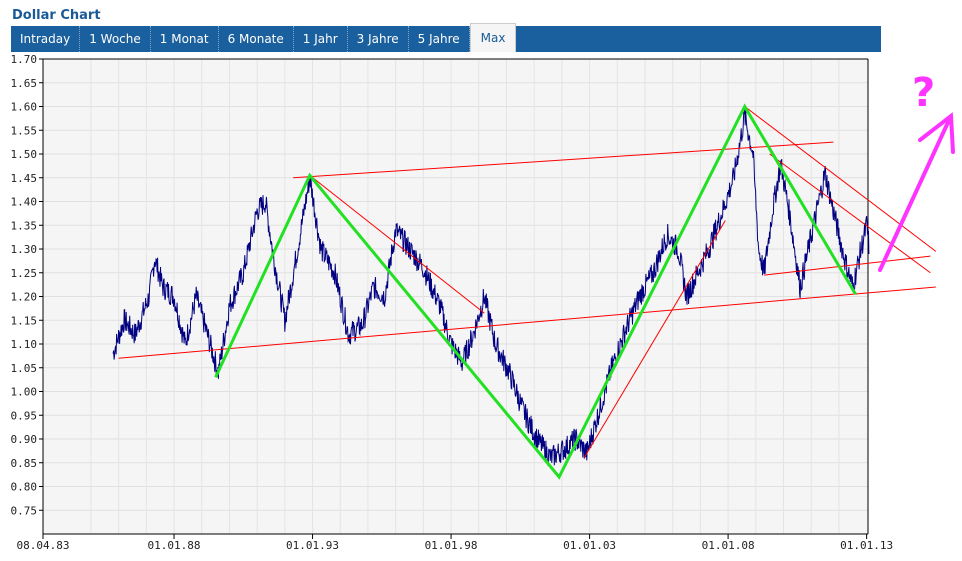 The height and width of the screenshot is (561, 962). Describe the element at coordinates (24, 154) in the screenshot. I see `y-tick-label: 1.50` at that location.